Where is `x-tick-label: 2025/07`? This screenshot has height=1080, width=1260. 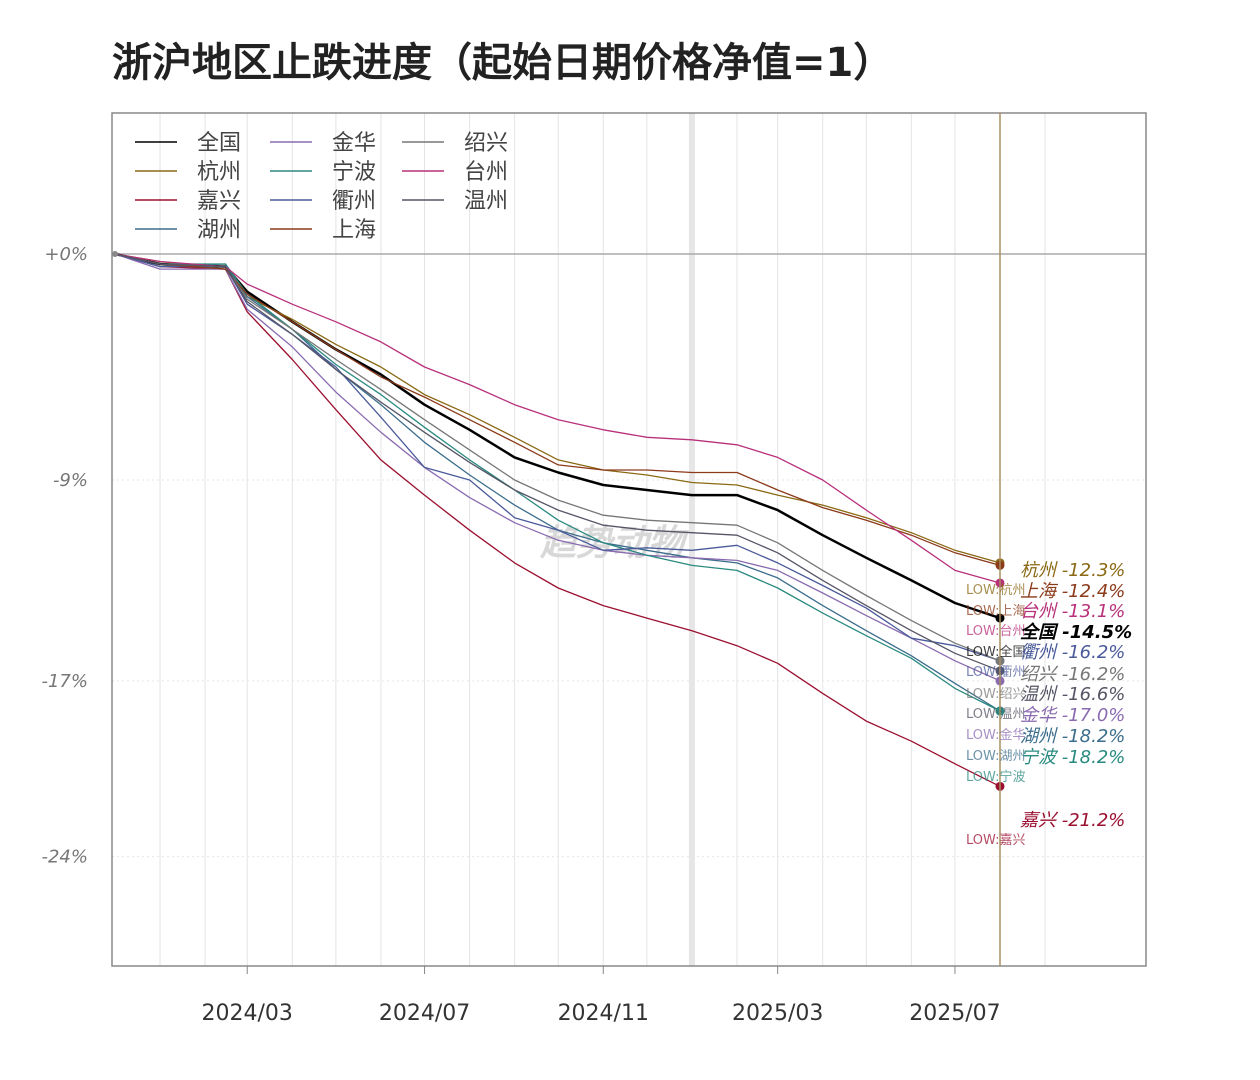 x-tick-label: 2025/07 is located at coordinates (954, 1013).